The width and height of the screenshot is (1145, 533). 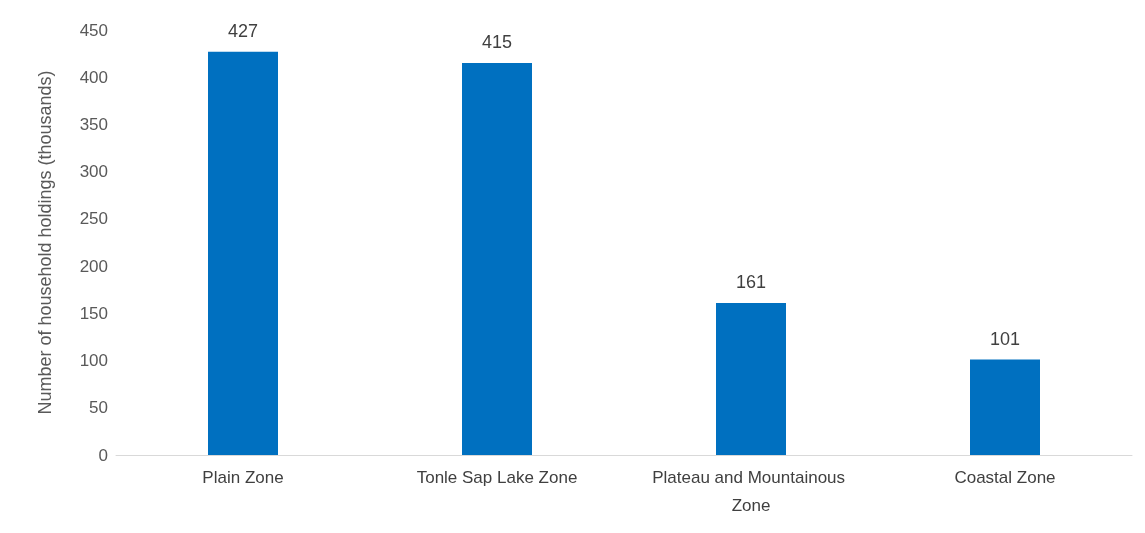 I want to click on y-tick-label: 100, so click(x=93, y=361).